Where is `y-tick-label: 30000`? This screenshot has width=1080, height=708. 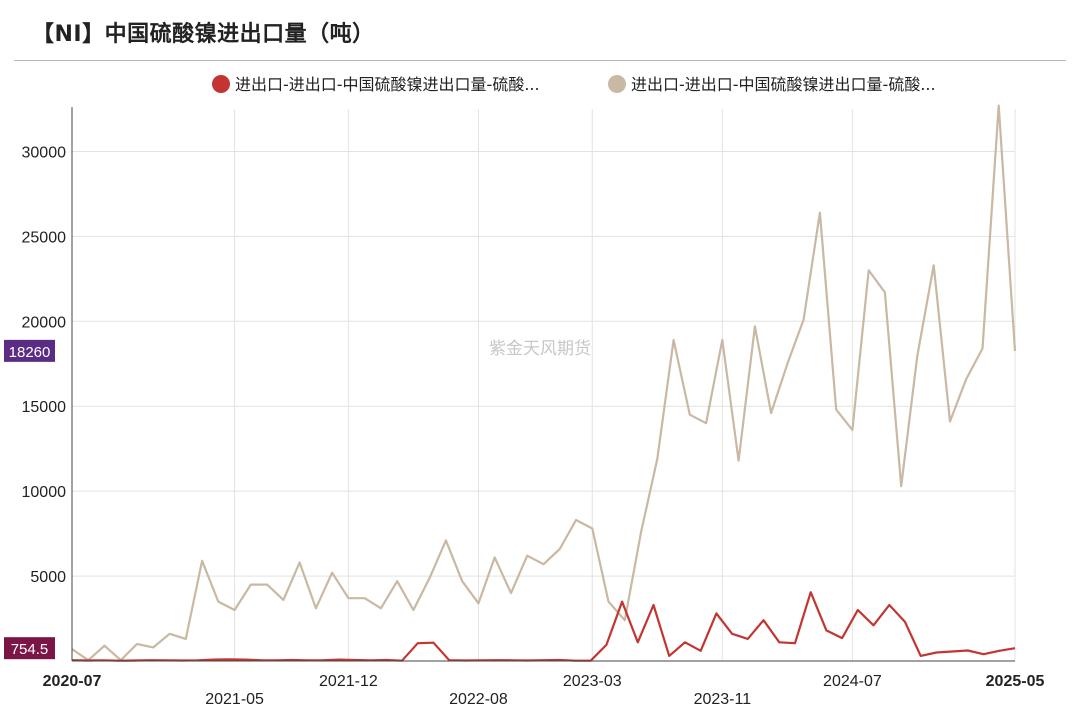
y-tick-label: 30000 is located at coordinates (44, 152).